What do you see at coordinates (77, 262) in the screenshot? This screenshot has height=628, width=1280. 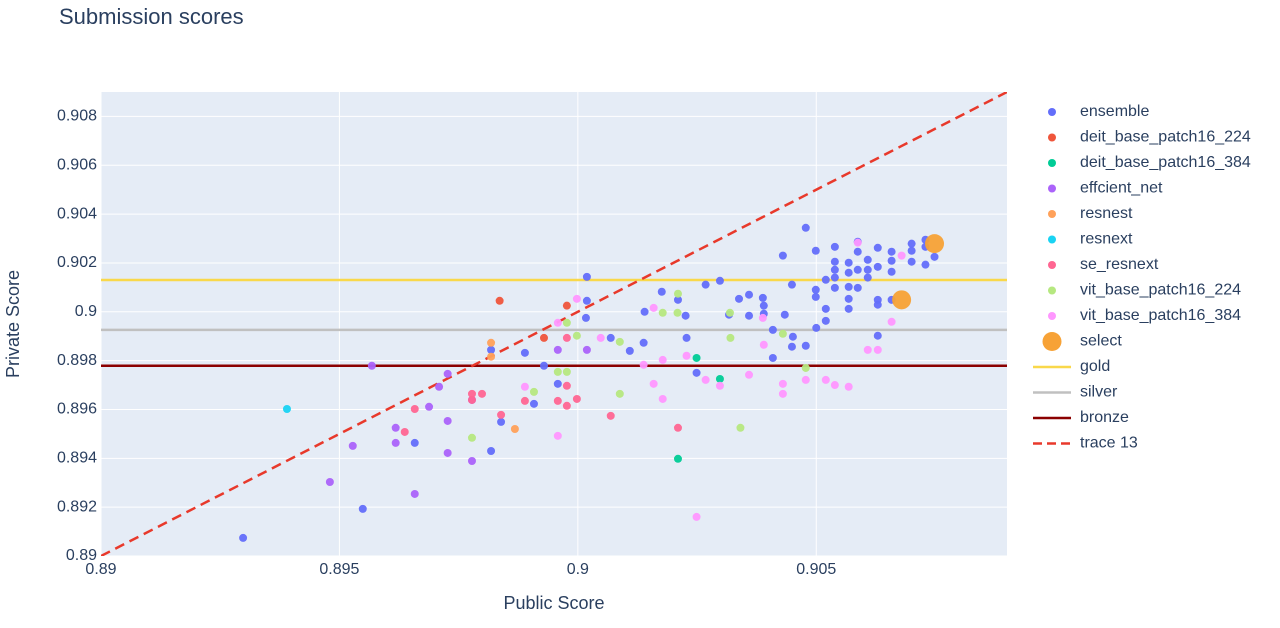 I see `y-tick-label: 0.902` at bounding box center [77, 262].